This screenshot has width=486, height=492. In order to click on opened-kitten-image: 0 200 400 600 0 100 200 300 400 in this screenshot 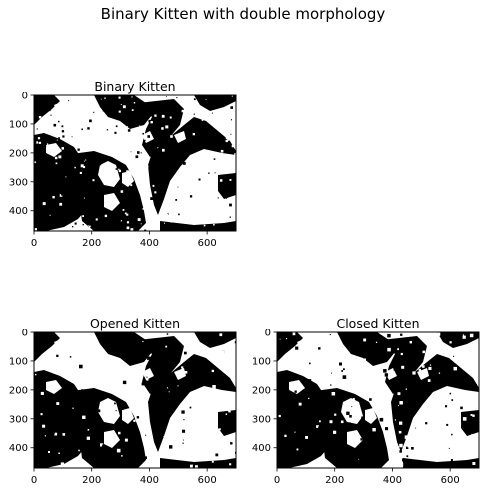, I will do `click(123, 407)`.